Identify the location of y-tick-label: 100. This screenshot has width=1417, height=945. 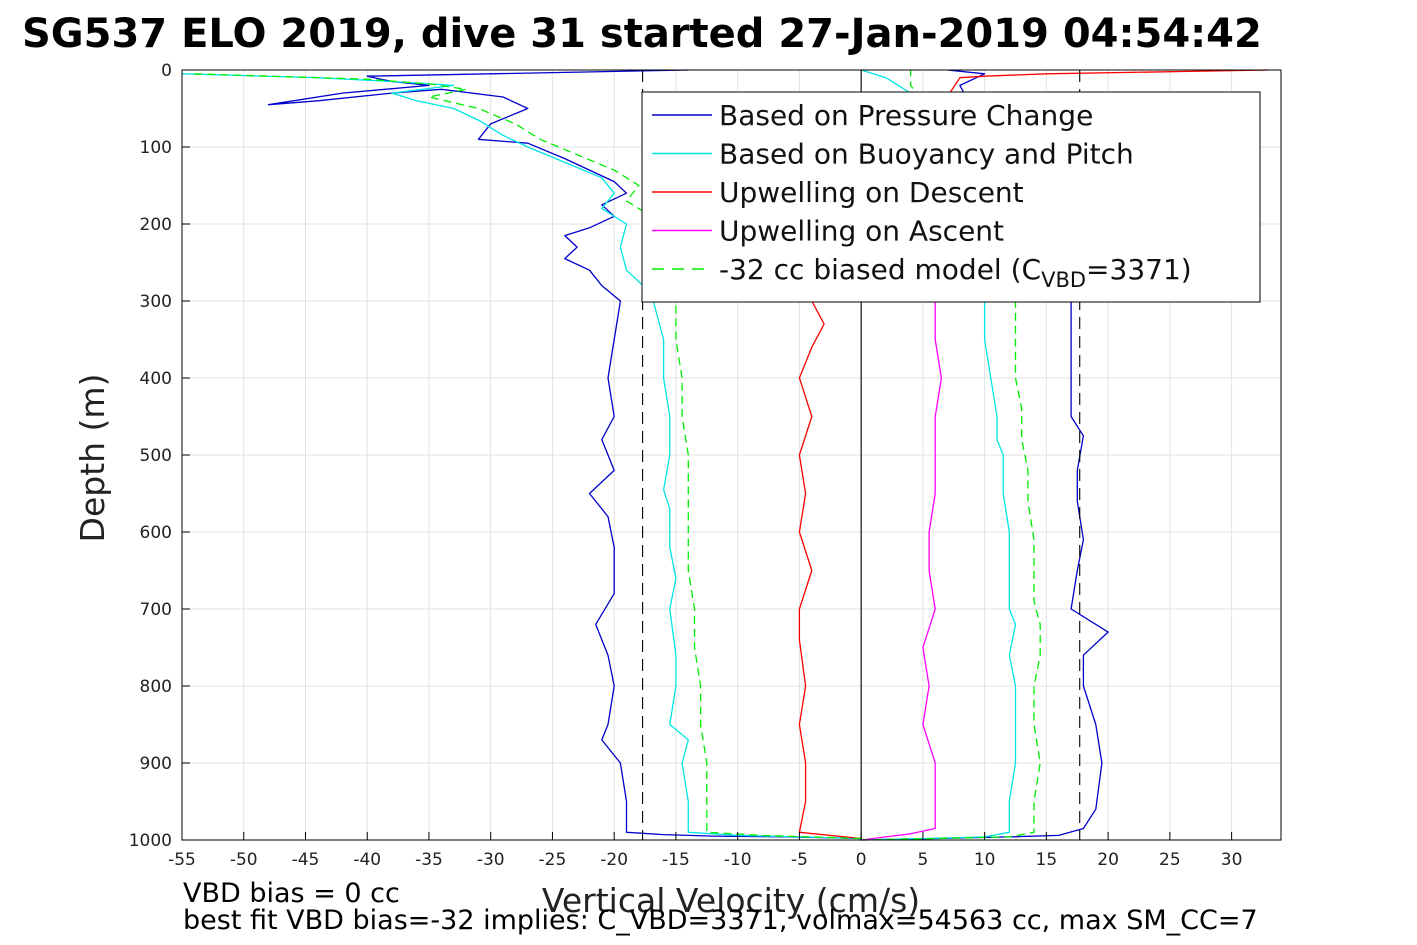
(156, 148).